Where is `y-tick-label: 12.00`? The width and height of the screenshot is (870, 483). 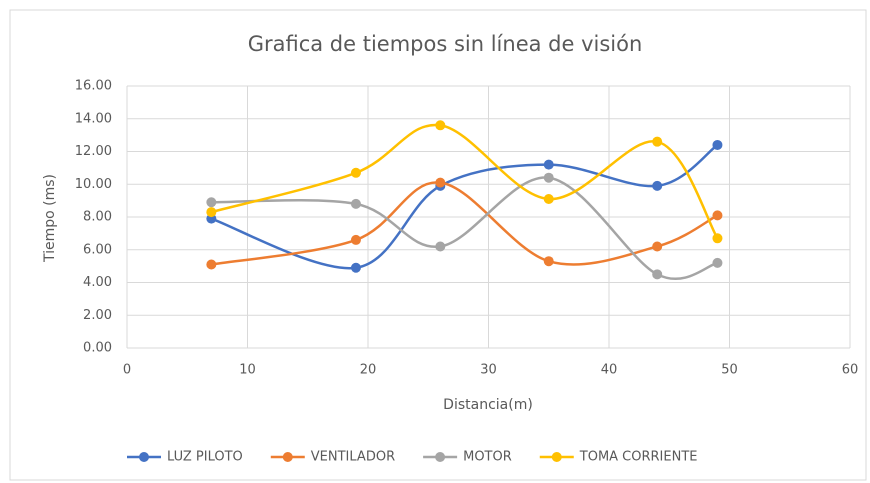
y-tick-label: 12.00 is located at coordinates (93, 151).